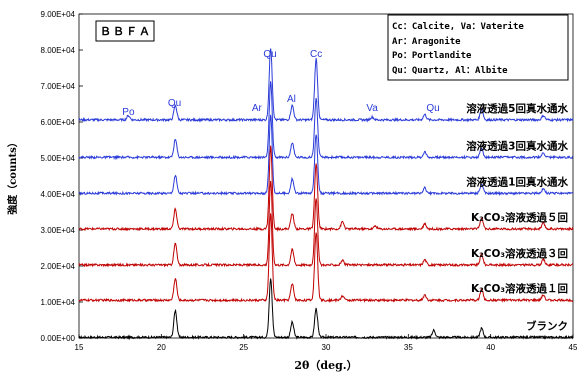 This screenshot has height=376, width=586. I want to click on x-tick-label: 45, so click(573, 347).